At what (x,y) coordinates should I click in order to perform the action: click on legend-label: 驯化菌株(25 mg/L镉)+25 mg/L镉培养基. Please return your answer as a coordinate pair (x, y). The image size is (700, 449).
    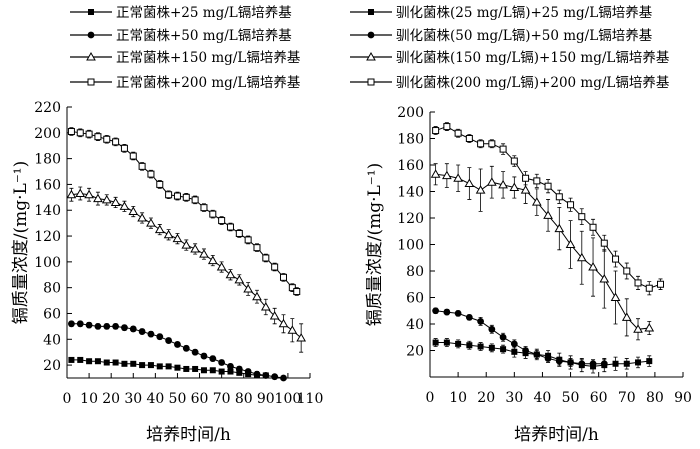
    Looking at the image, I should click on (524, 12).